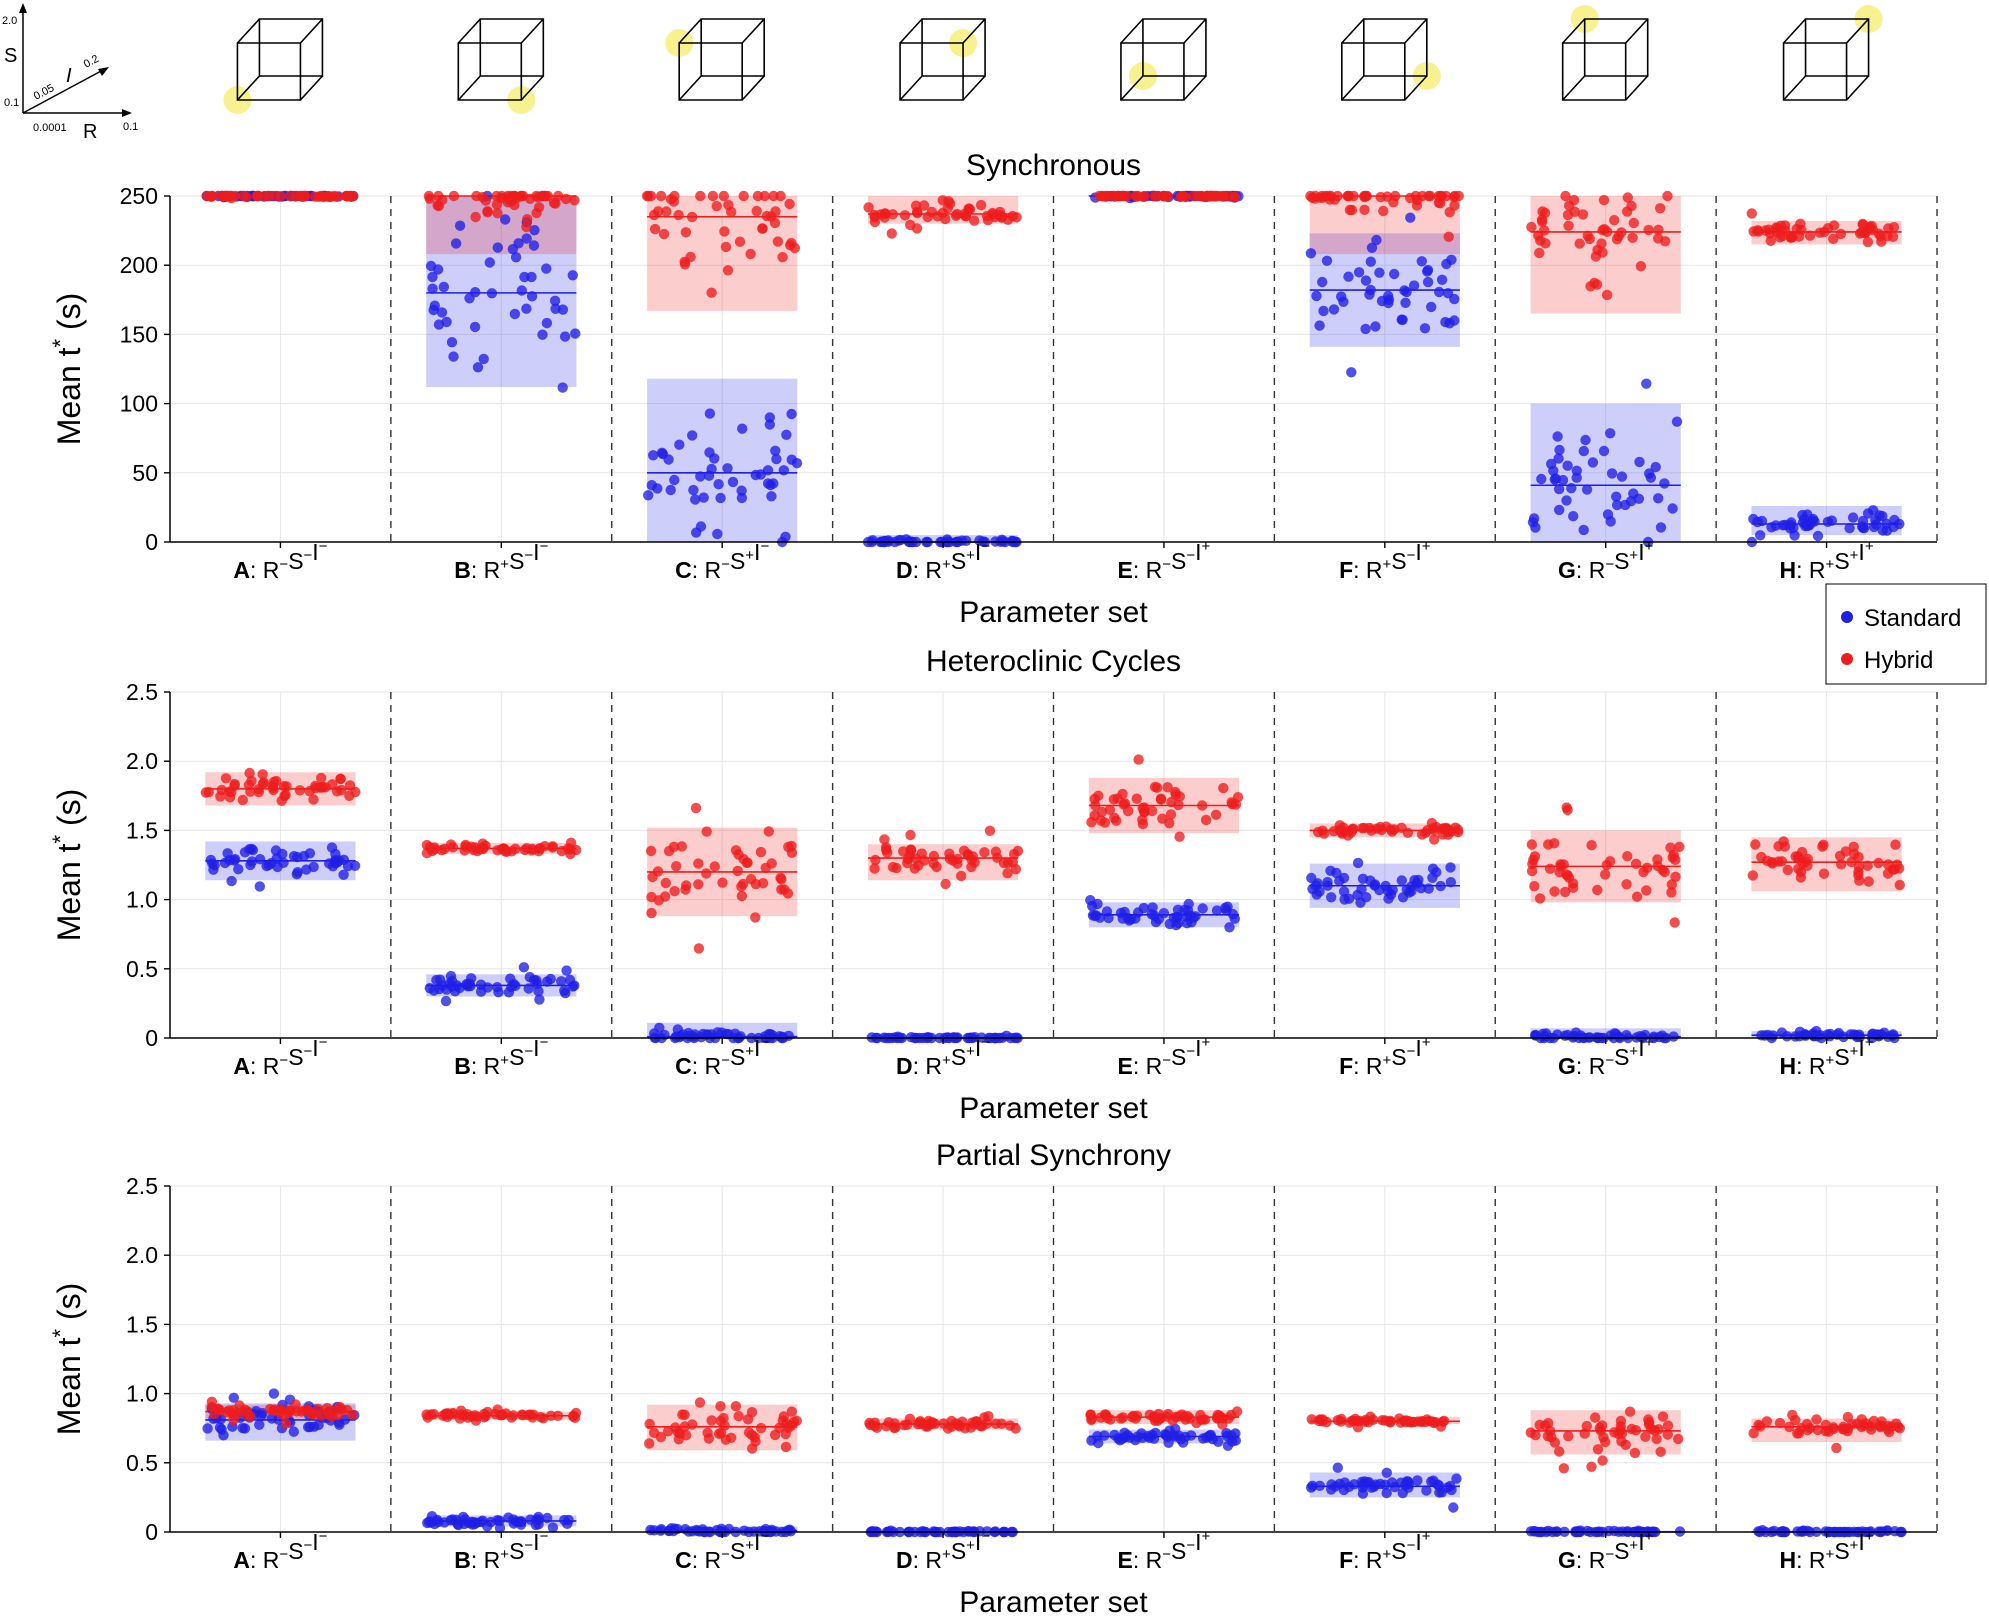 The image size is (1989, 1616). Describe the element at coordinates (942, 59) in the screenshot. I see `cube-icon-d` at that location.